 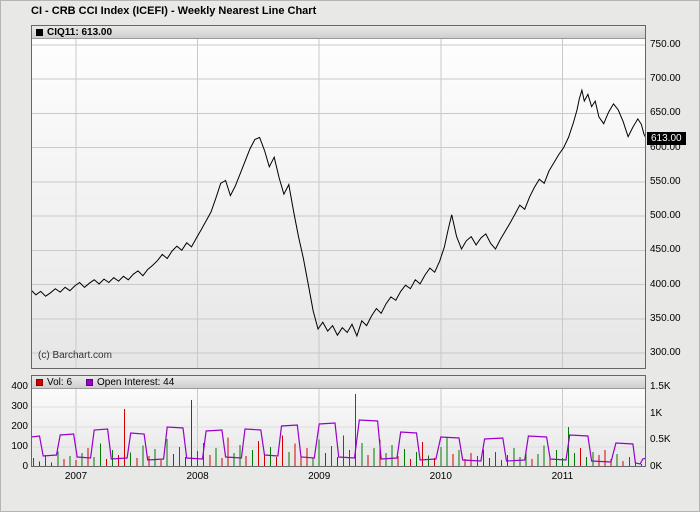 What do you see at coordinates (666, 138) in the screenshot?
I see `last-price-tag: 613.00` at bounding box center [666, 138].